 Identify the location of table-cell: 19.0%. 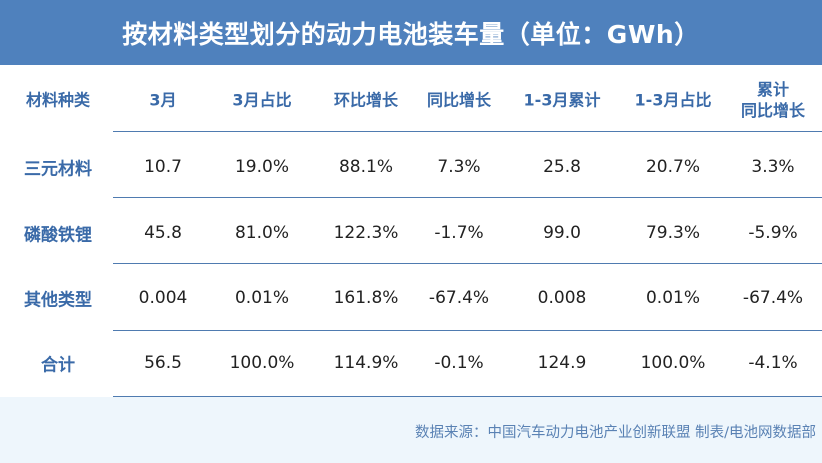
(262, 167).